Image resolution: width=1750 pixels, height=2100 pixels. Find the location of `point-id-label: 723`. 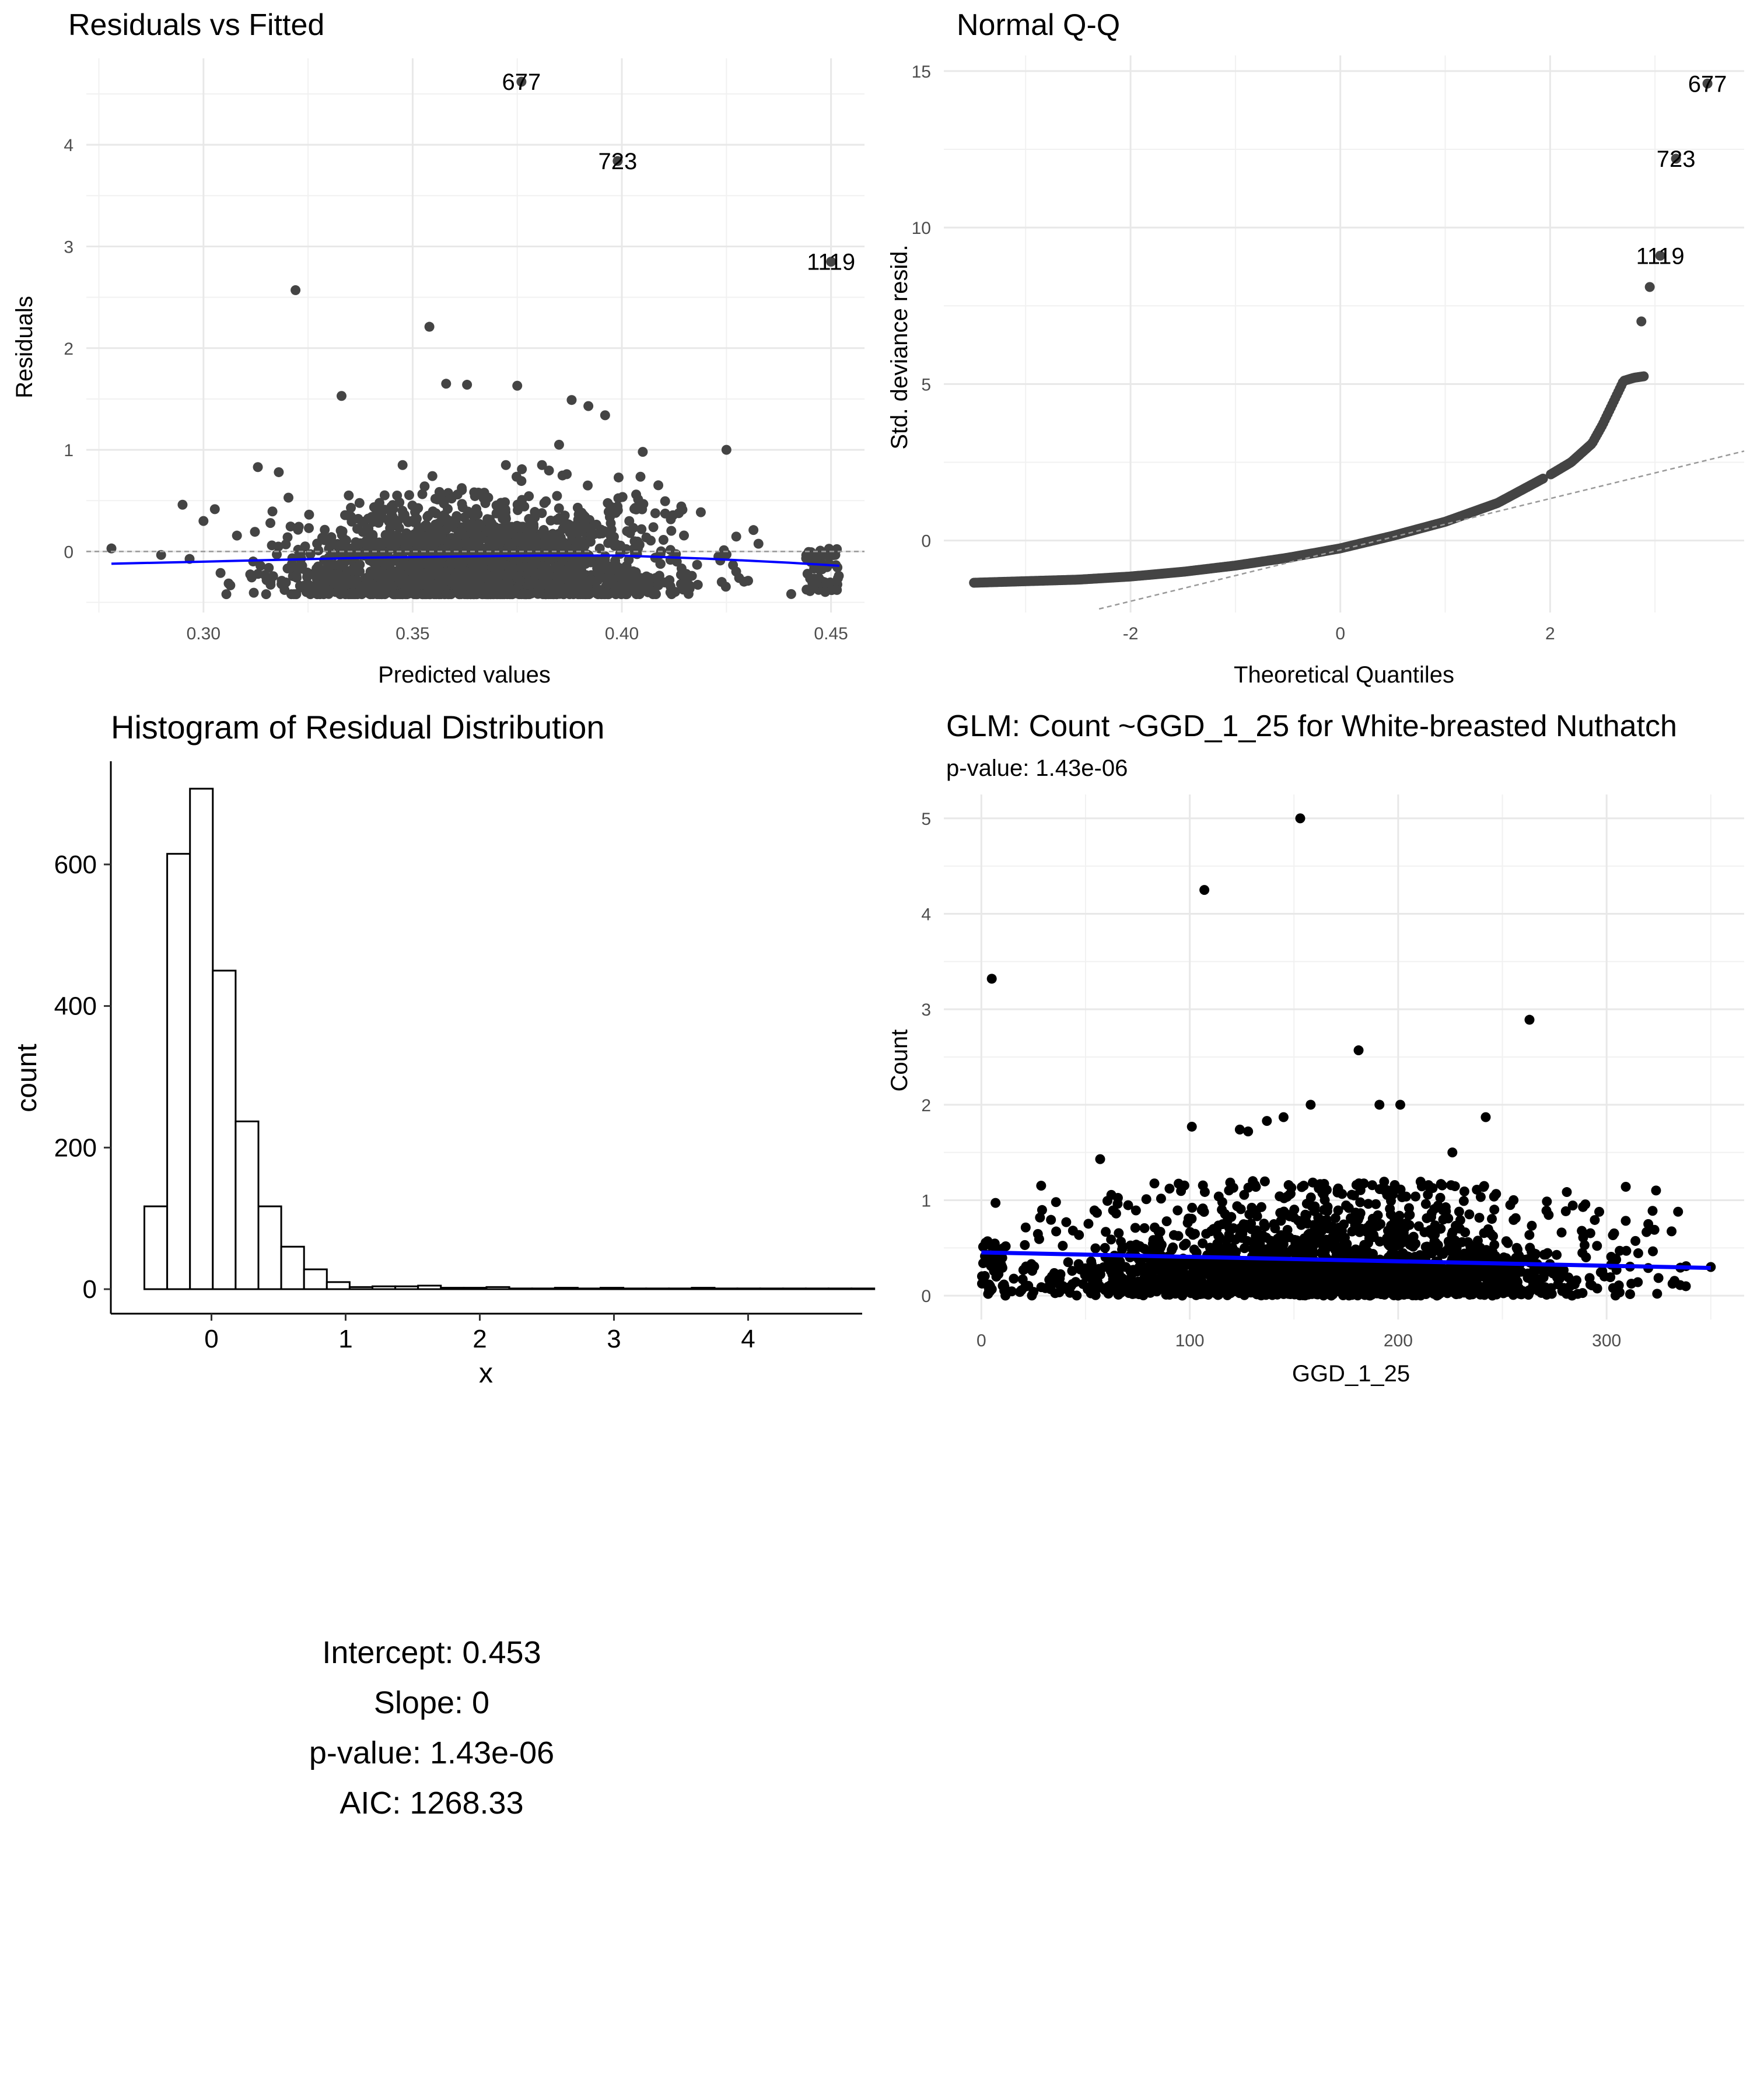

point-id-label: 723 is located at coordinates (1676, 159).